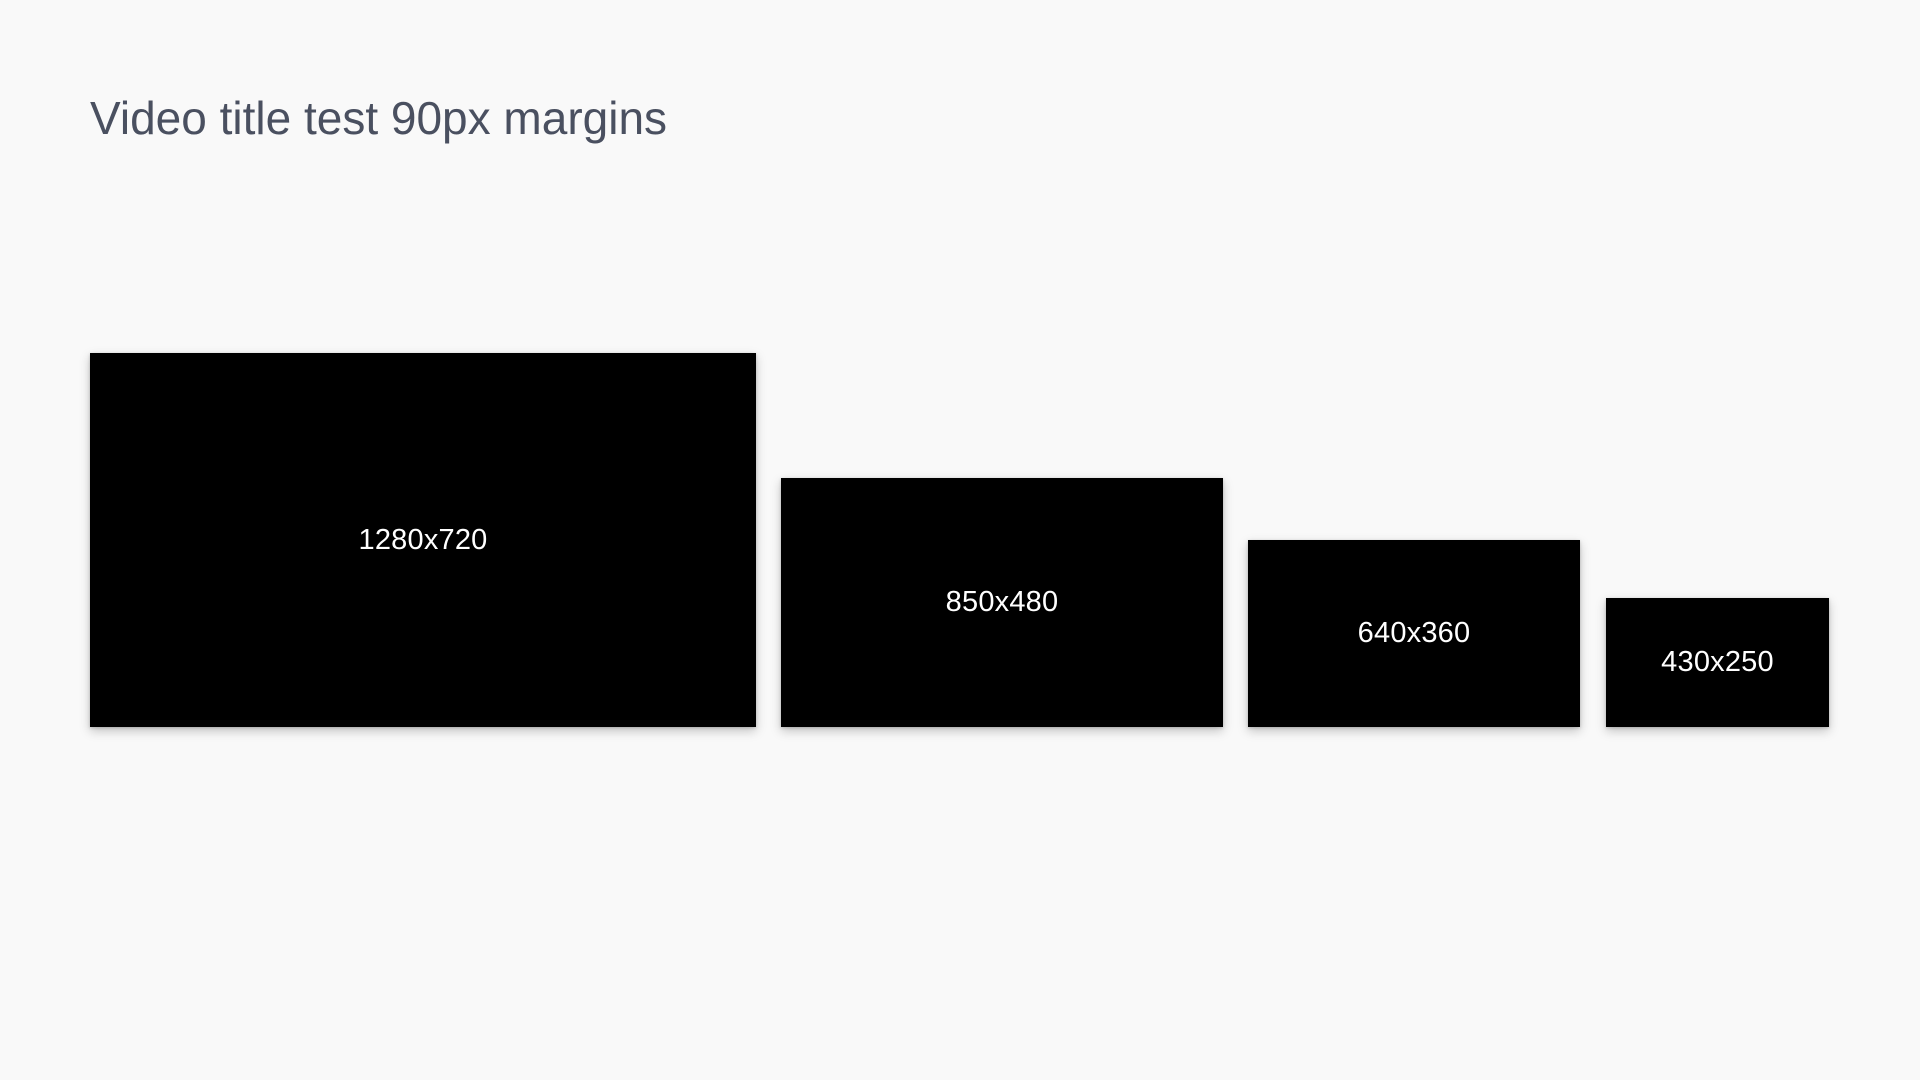 Image resolution: width=1920 pixels, height=1080 pixels. I want to click on video-size-label: 640x360, so click(1414, 633).